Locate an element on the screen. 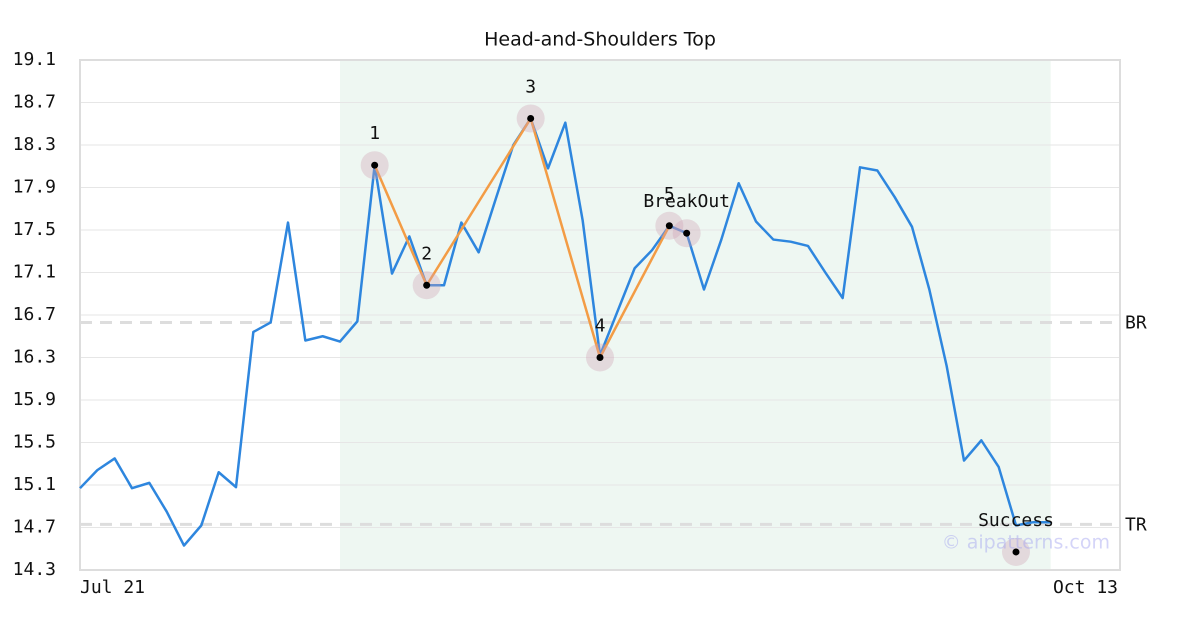 This screenshot has height=630, width=1200. watermark: © aipatterns.com is located at coordinates (1026, 543).